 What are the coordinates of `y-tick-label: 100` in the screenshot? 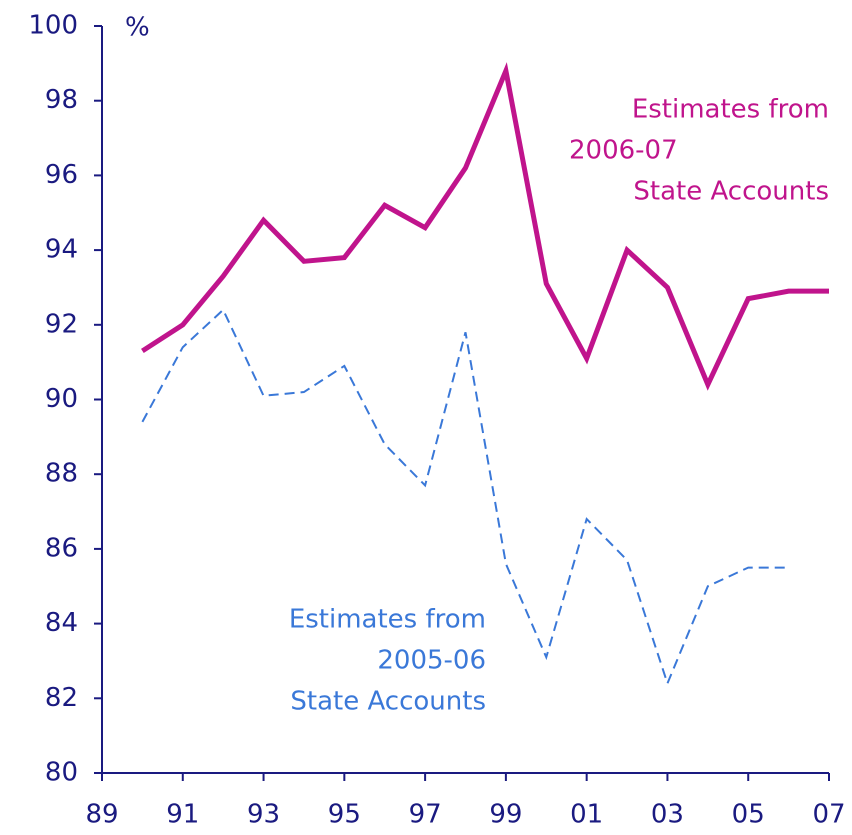 It's located at (53, 26).